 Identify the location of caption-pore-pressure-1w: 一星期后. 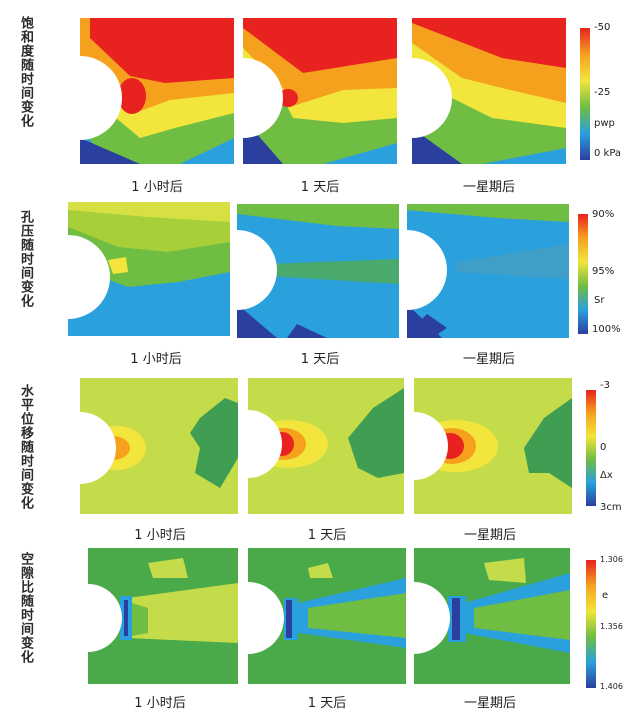
(488, 359).